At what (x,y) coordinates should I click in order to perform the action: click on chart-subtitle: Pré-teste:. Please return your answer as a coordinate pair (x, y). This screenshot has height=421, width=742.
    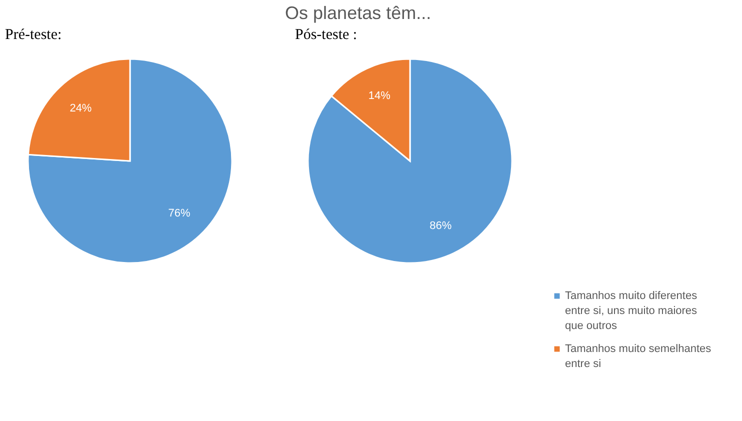
    Looking at the image, I should click on (33, 35).